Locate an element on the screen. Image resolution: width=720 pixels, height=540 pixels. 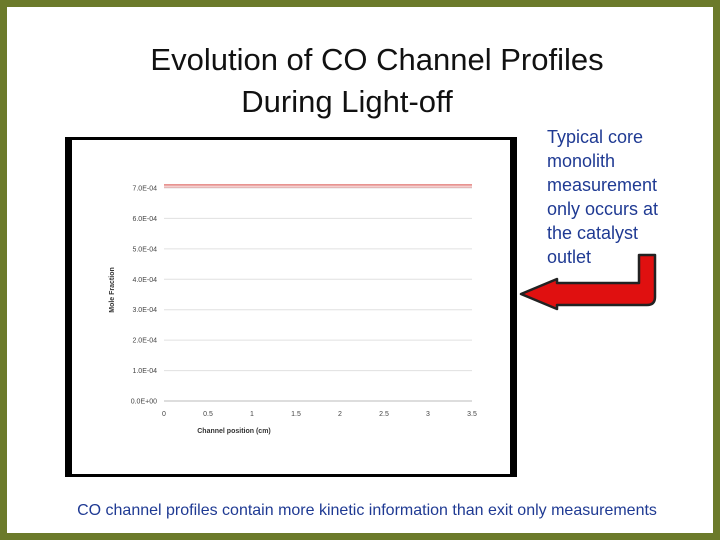
x-tick-label: 0 is located at coordinates (164, 414).